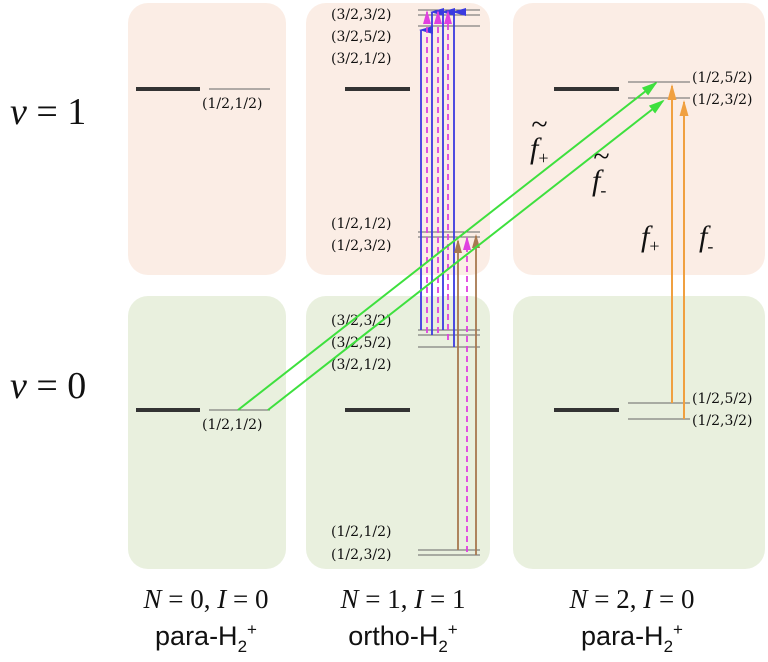  I want to click on hf-label-para2-v1-0: (1/2,5/2), so click(722, 78).